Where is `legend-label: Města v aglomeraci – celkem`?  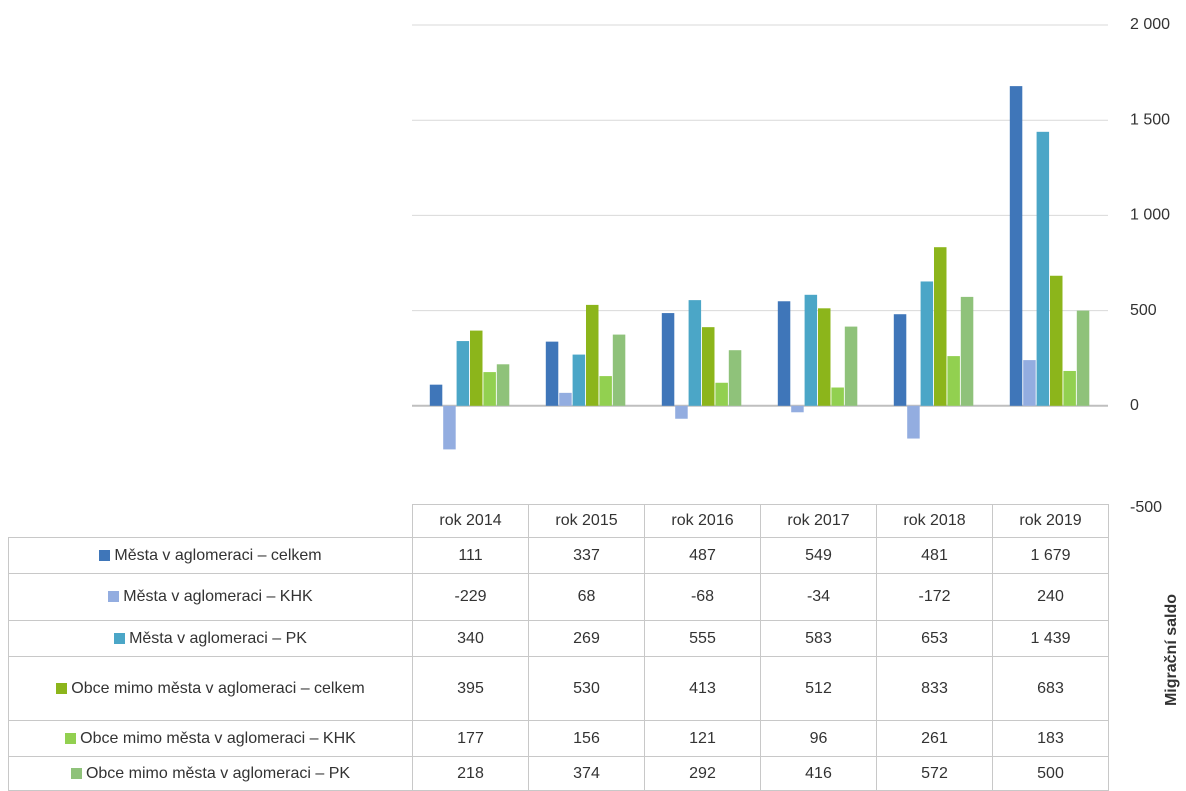 legend-label: Města v aglomeraci – celkem is located at coordinates (218, 555).